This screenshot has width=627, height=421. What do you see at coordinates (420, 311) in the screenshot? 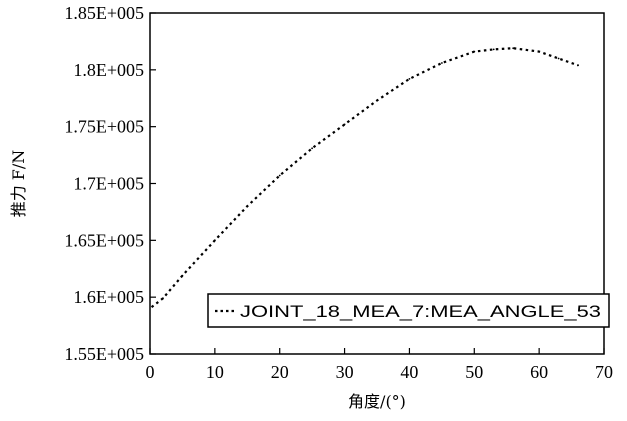
I see `legend-label: JOINT_18_MEA_7:MEA_ANGLE_53` at bounding box center [420, 311].